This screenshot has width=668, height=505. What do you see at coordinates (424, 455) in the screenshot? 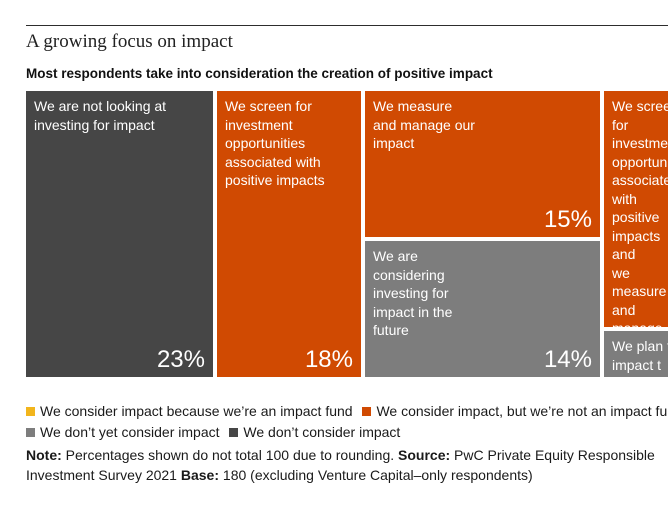
I see `source-label: Source:` at bounding box center [424, 455].